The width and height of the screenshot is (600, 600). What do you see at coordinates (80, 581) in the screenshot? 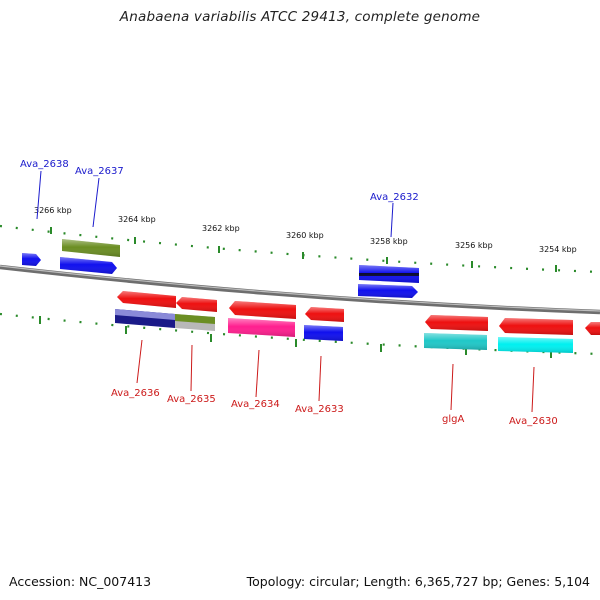
I see `accession-text: Accession: NC_007413` at bounding box center [80, 581].